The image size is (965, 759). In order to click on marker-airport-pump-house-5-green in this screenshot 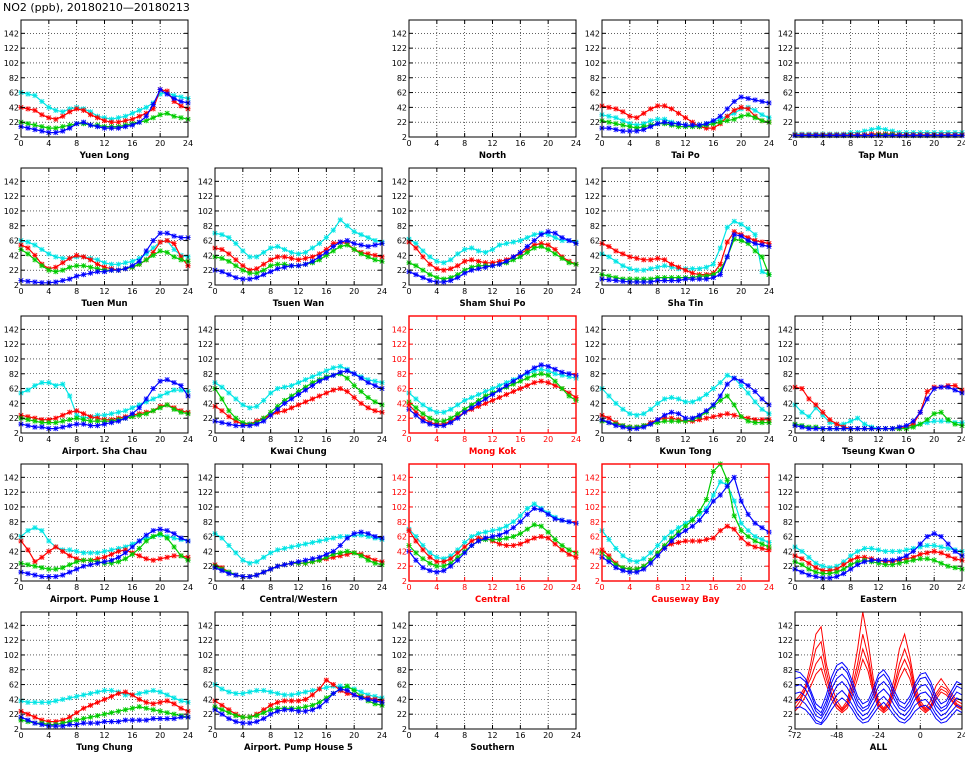, I will do `click(257, 716)`.